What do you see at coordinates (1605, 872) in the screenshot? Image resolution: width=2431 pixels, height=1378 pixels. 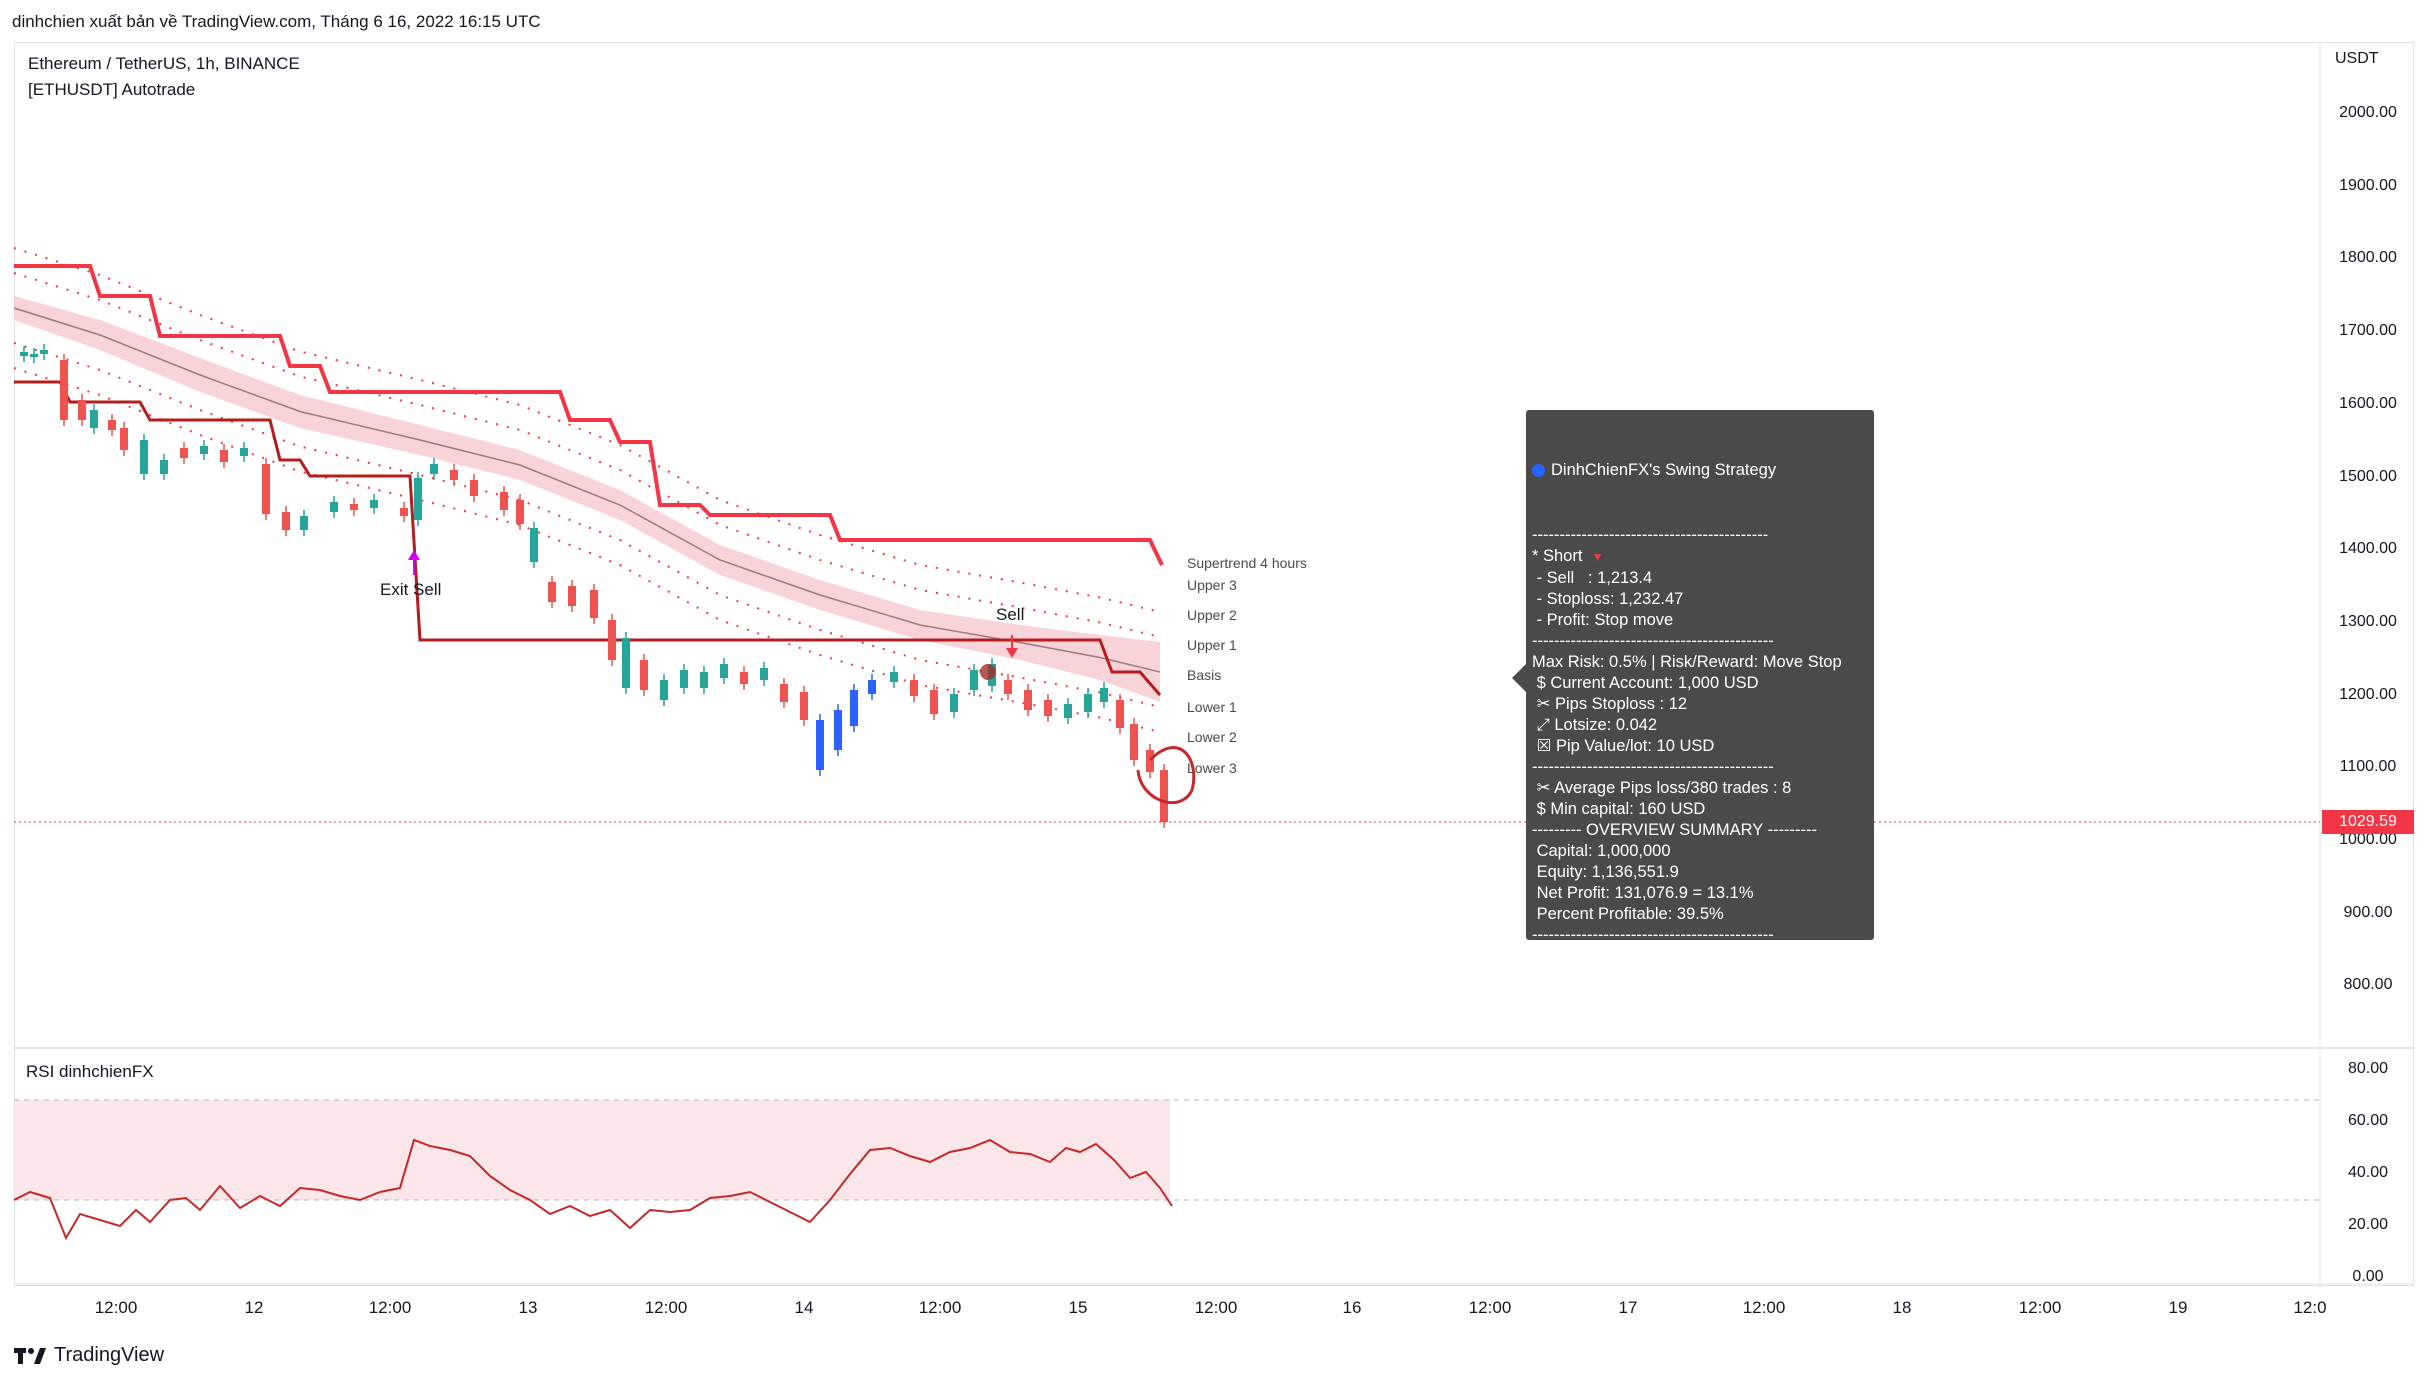 I see `tooltip-line: Equity: 1,136,551.9` at bounding box center [1605, 872].